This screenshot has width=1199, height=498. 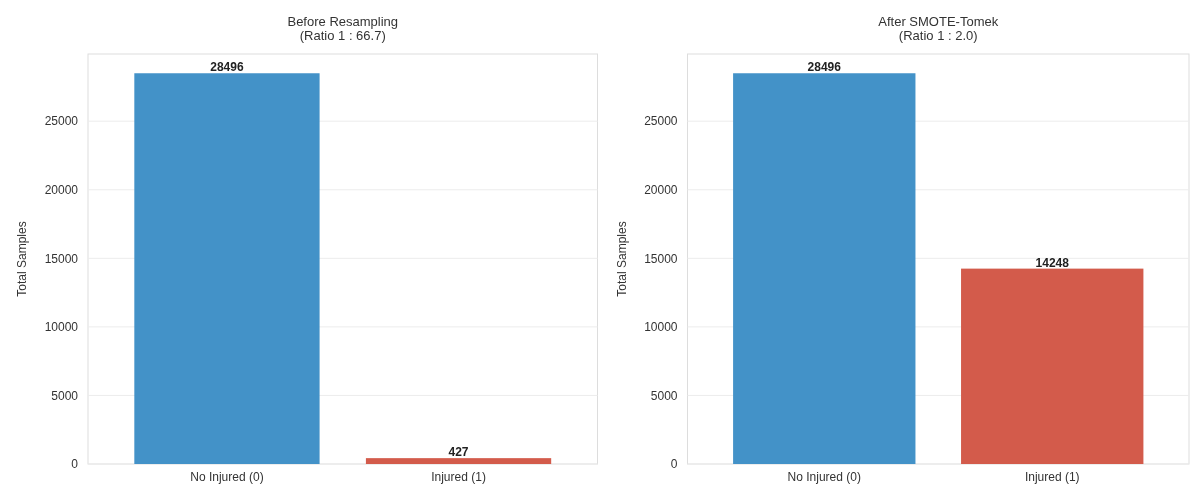 What do you see at coordinates (458, 452) in the screenshot?
I see `data-label: 427` at bounding box center [458, 452].